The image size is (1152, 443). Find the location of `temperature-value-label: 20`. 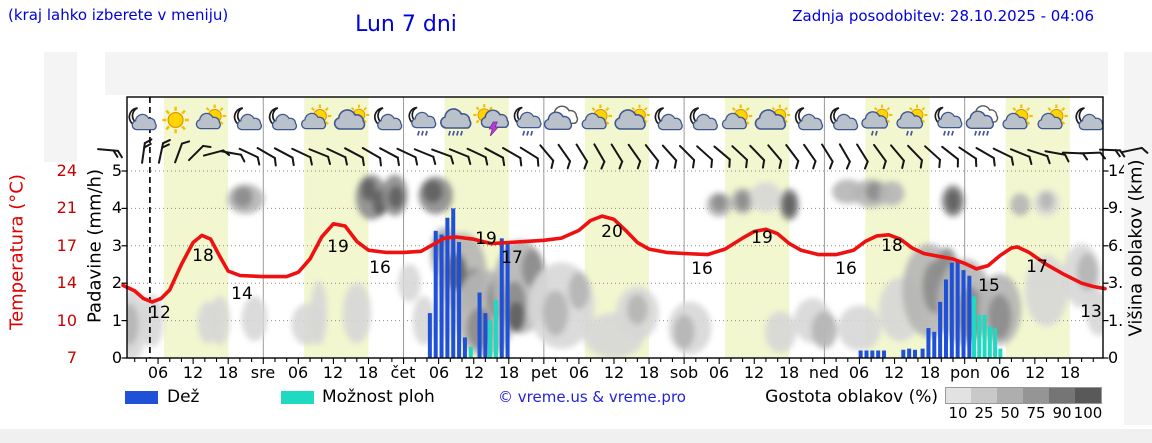

temperature-value-label: 20 is located at coordinates (612, 232).